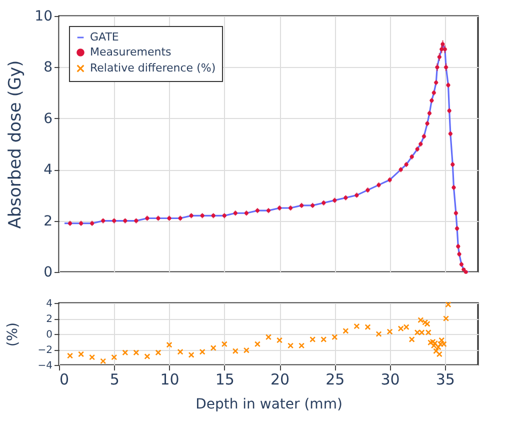 This screenshot has width=531, height=421. What do you see at coordinates (43, 16) in the screenshot?
I see `y-tick-label: 10` at bounding box center [43, 16].